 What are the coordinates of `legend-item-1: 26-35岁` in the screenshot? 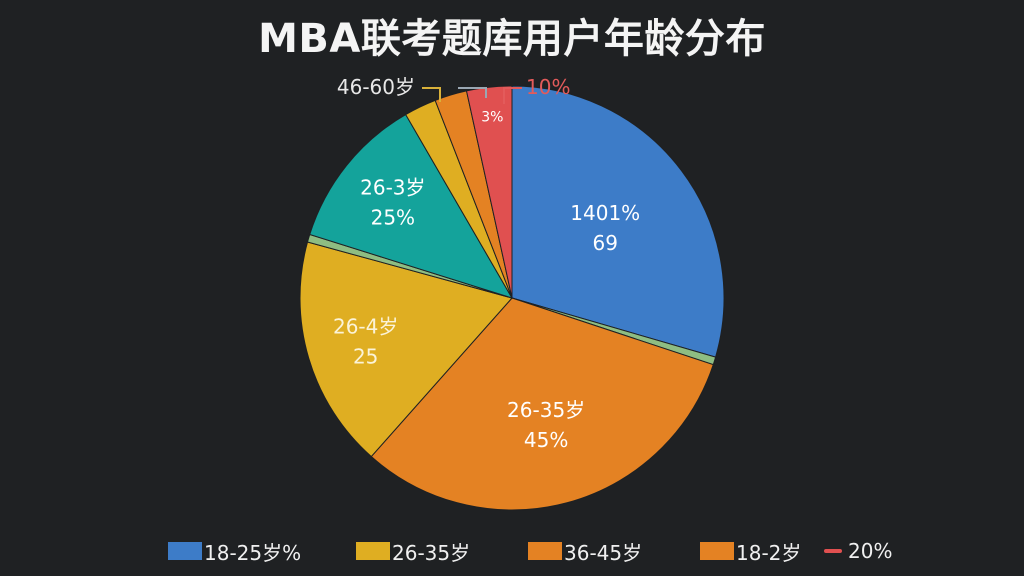 It's located at (413, 551).